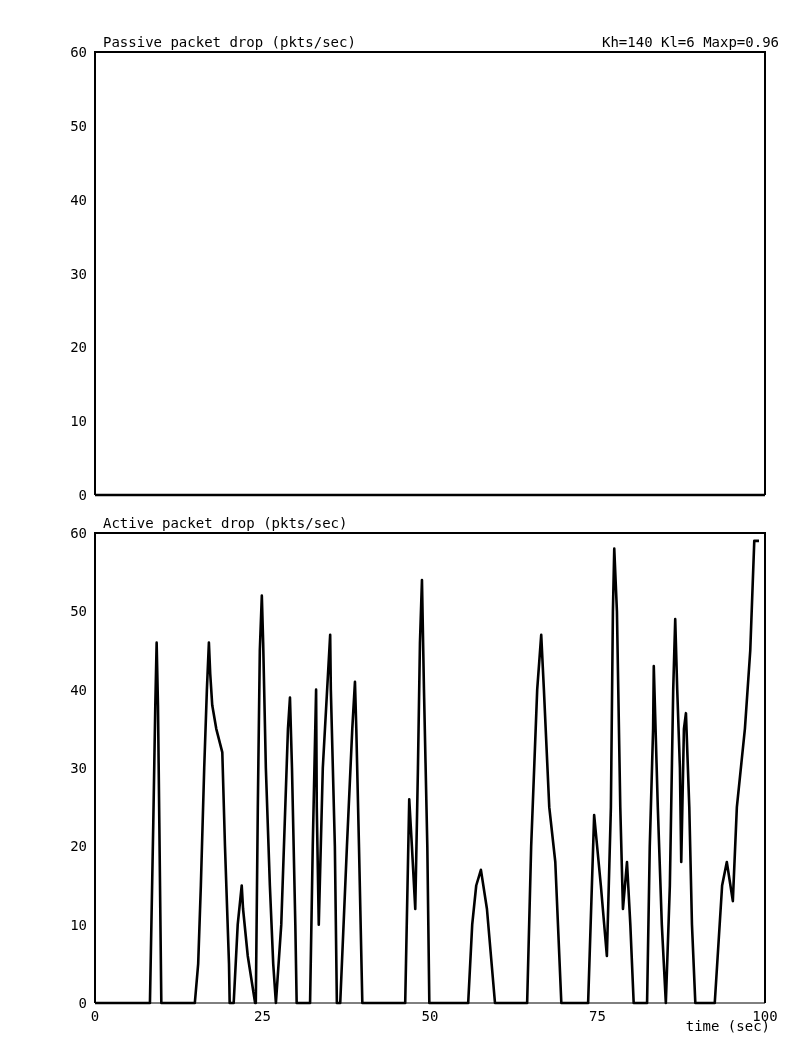  Describe the element at coordinates (690, 42) in the screenshot. I see `text: Kh=140 Kl=6 Maxp=0.96` at that location.